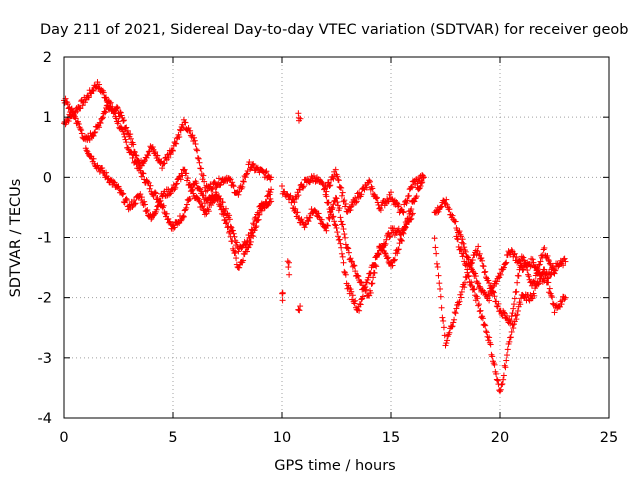 The width and height of the screenshot is (640, 480). I want to click on y-tick-label: 2, so click(47, 58).